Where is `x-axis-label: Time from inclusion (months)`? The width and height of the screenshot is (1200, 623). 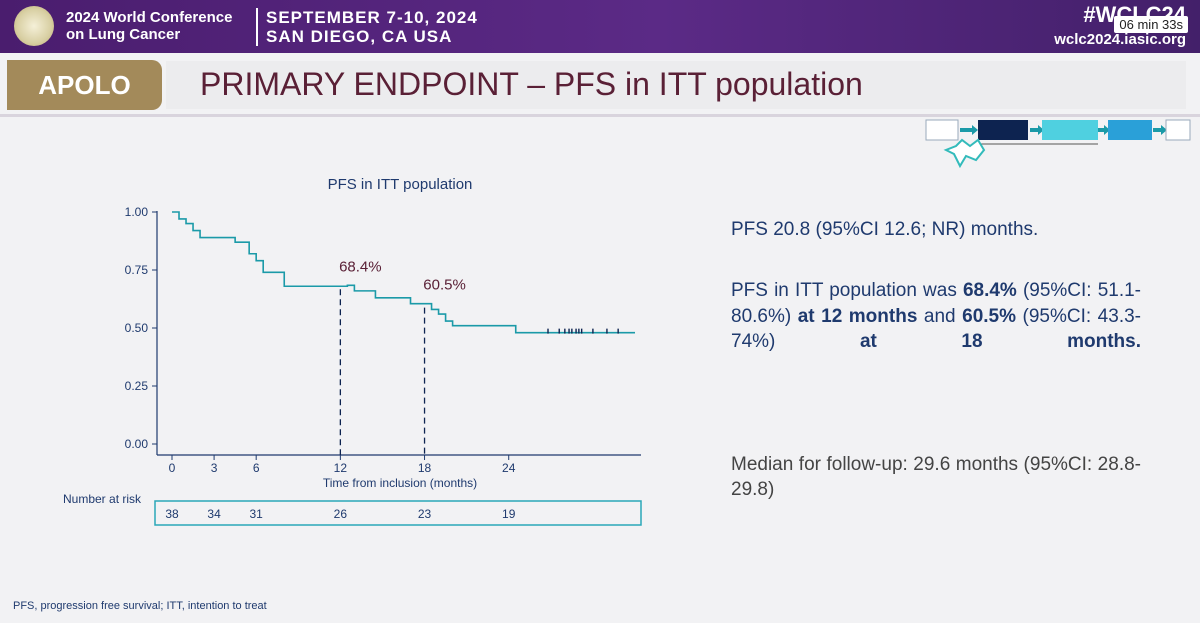
x-axis-label: Time from inclusion (months) is located at coordinates (400, 483).